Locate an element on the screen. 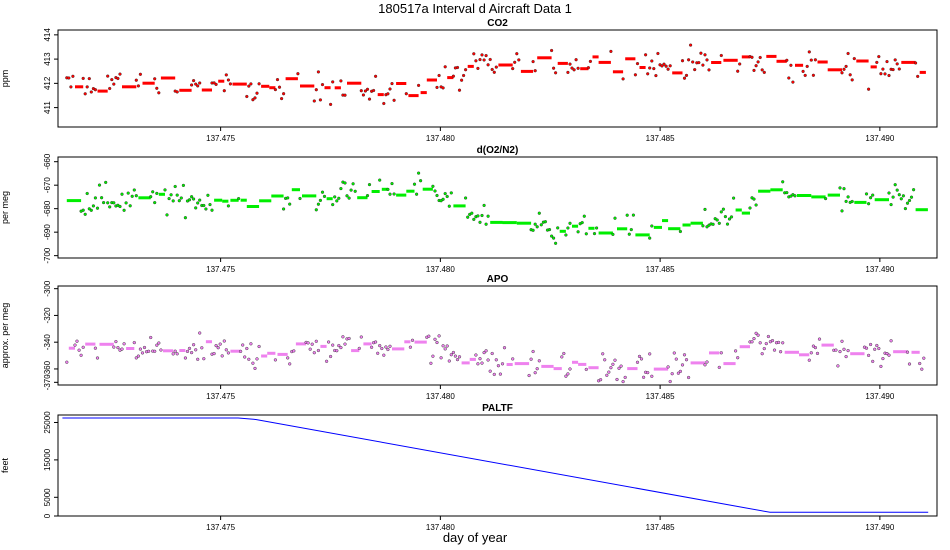 The width and height of the screenshot is (950, 550). y-tick-label: 412 is located at coordinates (47, 83).